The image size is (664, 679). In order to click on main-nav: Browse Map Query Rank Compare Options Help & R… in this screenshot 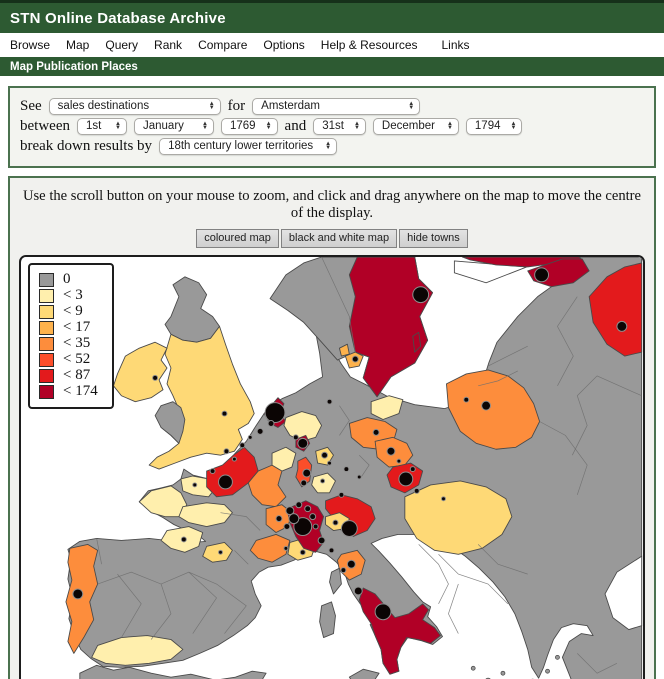, I will do `click(332, 45)`.